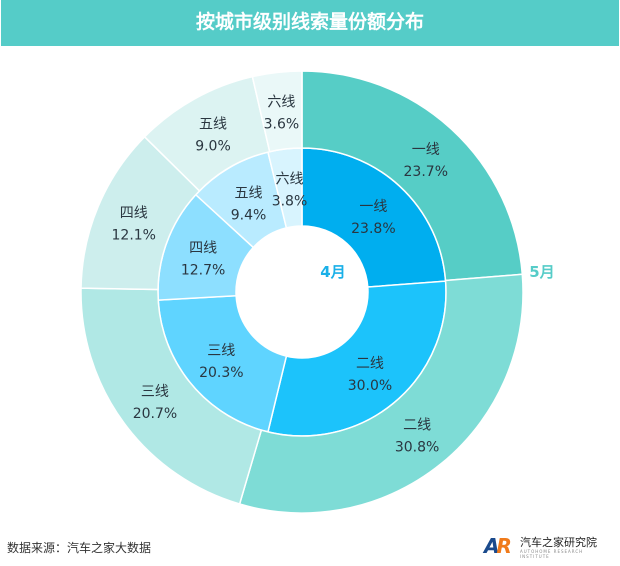 The width and height of the screenshot is (620, 566). I want to click on slice-value-label-outer-3: 20.7%, so click(155, 414).